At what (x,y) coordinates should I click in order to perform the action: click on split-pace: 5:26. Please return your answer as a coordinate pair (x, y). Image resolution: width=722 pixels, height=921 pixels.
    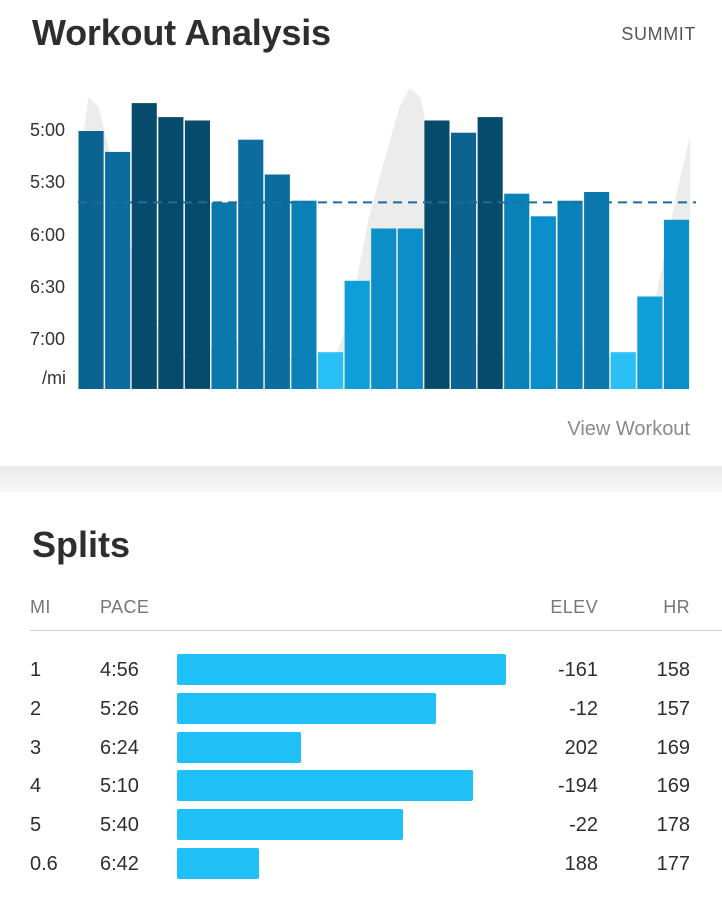
    Looking at the image, I should click on (119, 708).